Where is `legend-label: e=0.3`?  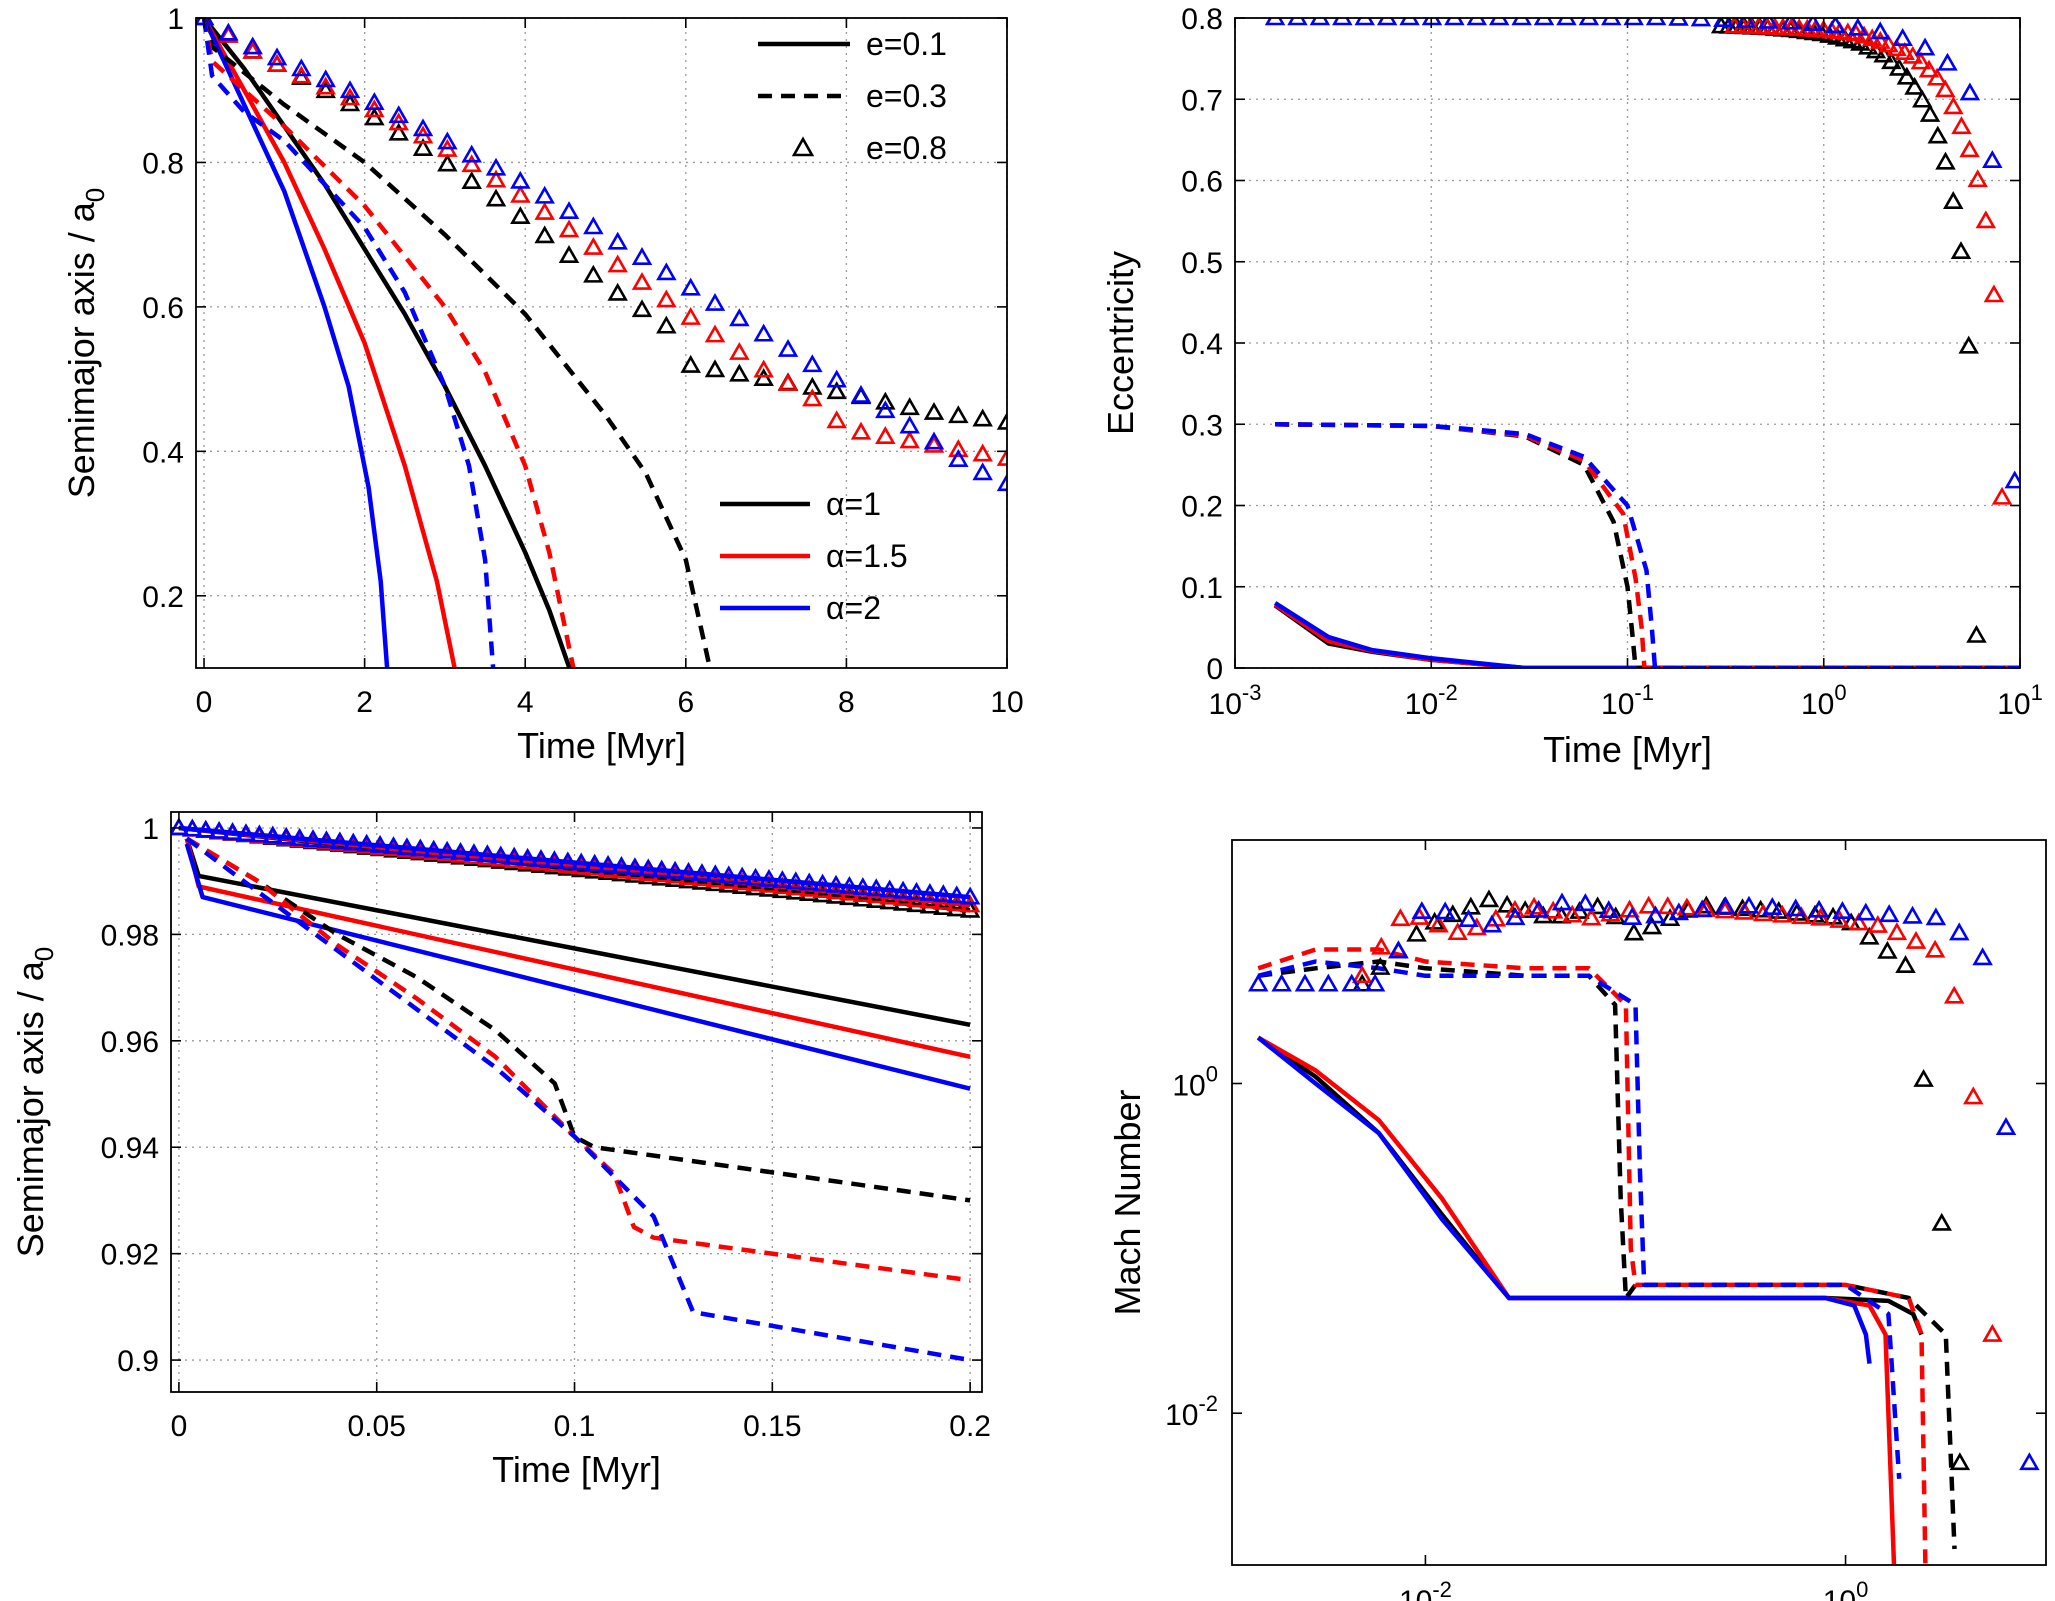
legend-label: e=0.3 is located at coordinates (906, 96).